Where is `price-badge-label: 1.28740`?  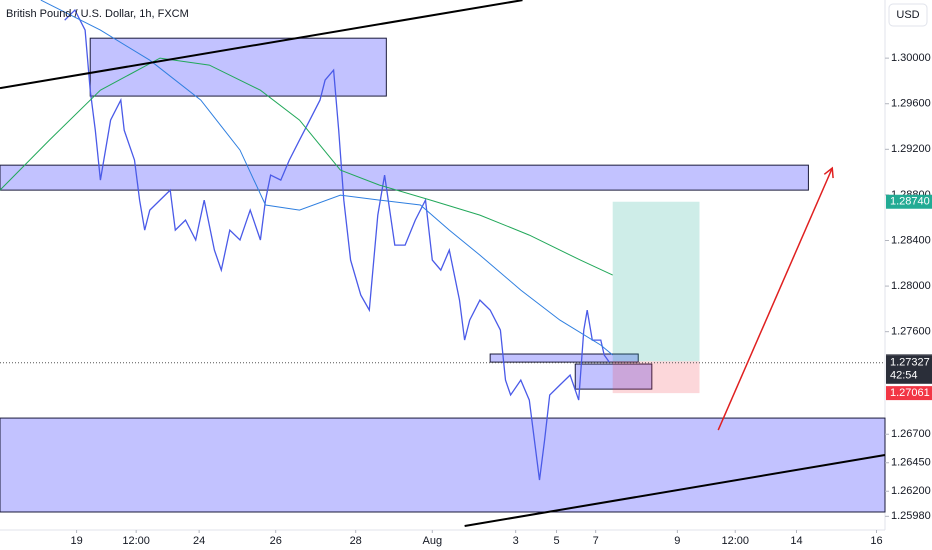 price-badge-label: 1.28740 is located at coordinates (910, 202).